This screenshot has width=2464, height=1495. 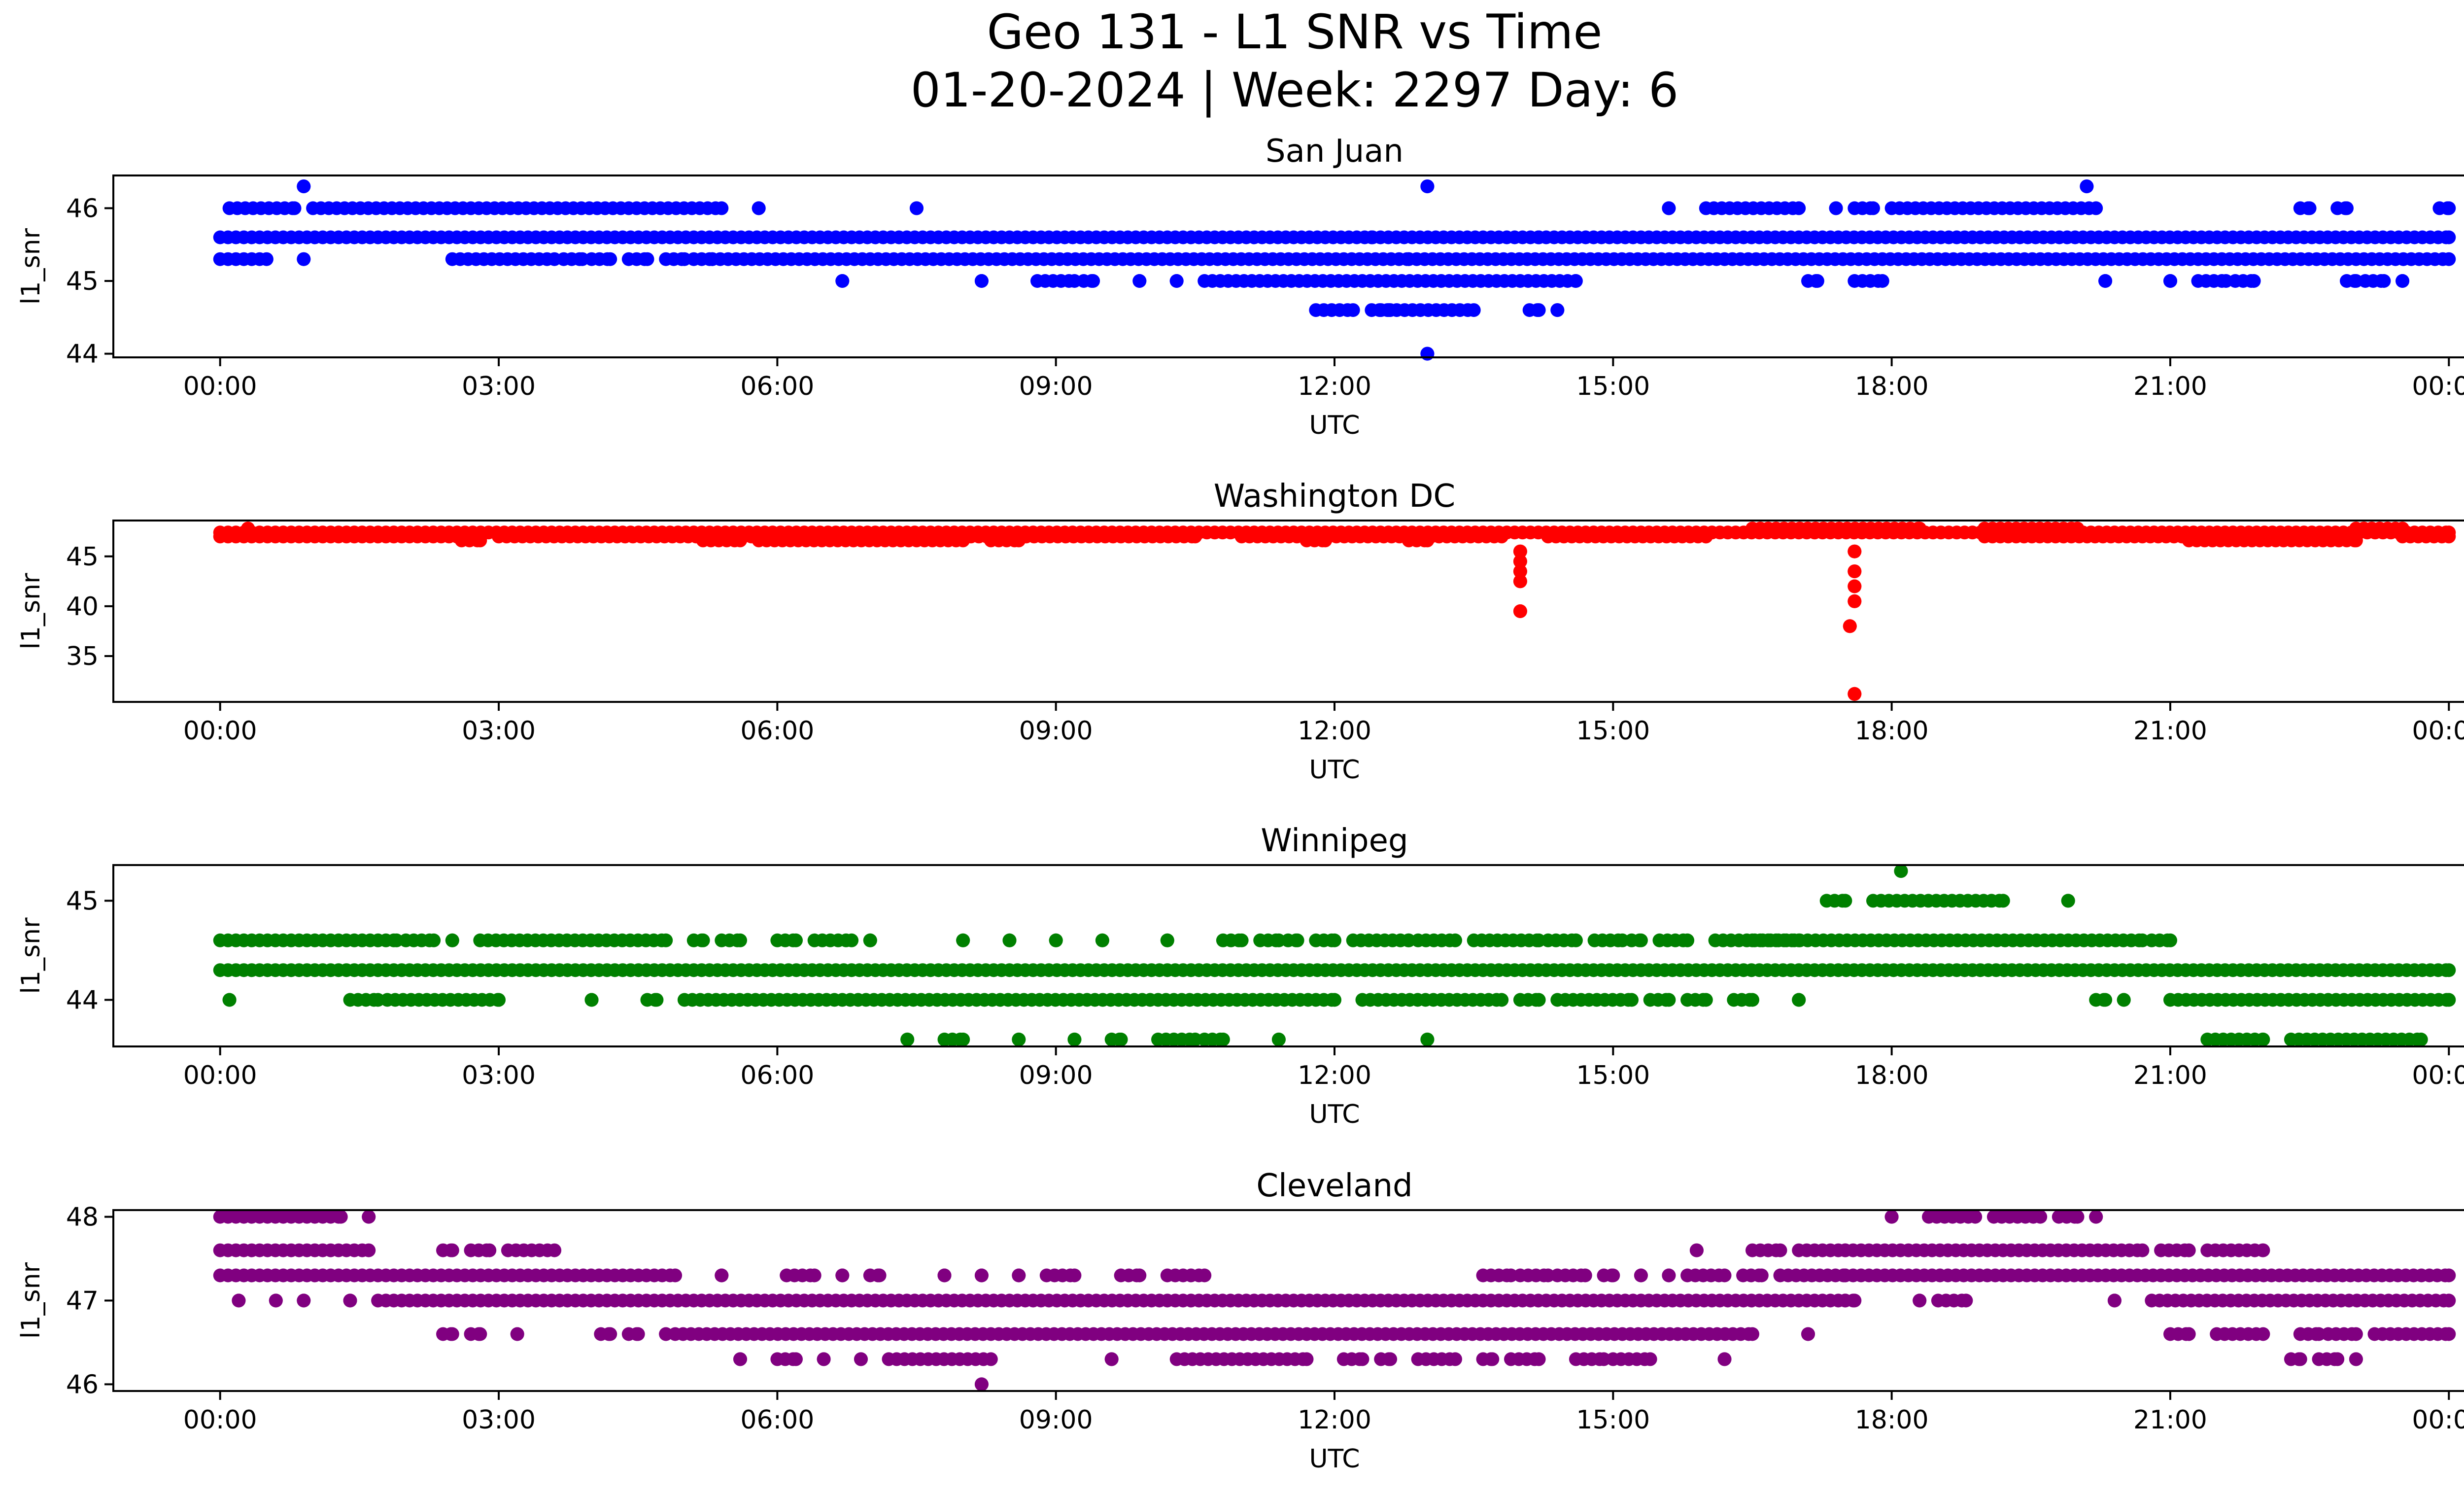 What do you see at coordinates (1295, 90) in the screenshot?
I see `figure-title-line2: 01-20-2024 | Week: 2297 Day: 6` at bounding box center [1295, 90].